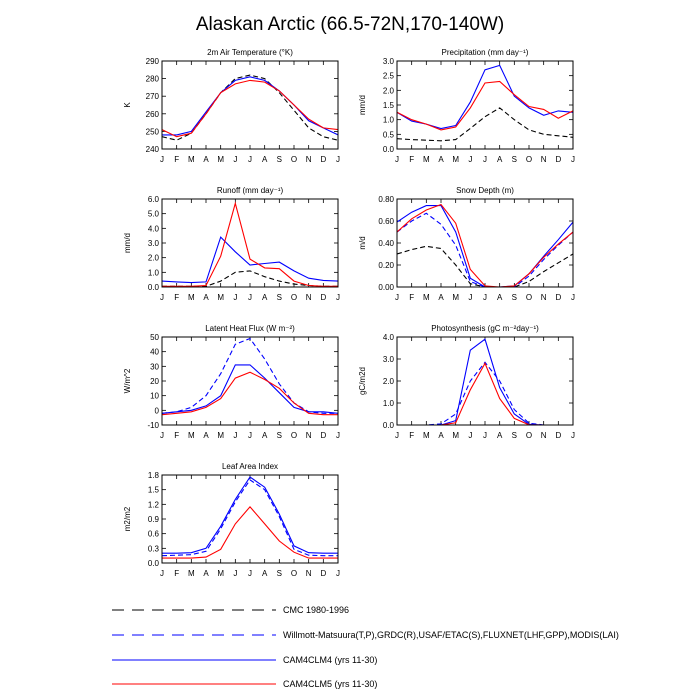 The image size is (700, 700). Describe the element at coordinates (389, 337) in the screenshot. I see `y-tick-label: 4.0` at that location.